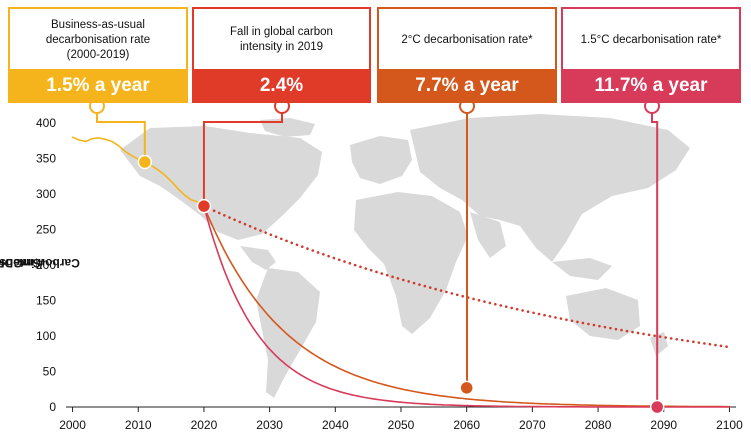  I want to click on callout-1p5c: 1.5°C decarbonisation rate* 11.7% a year, so click(651, 55).